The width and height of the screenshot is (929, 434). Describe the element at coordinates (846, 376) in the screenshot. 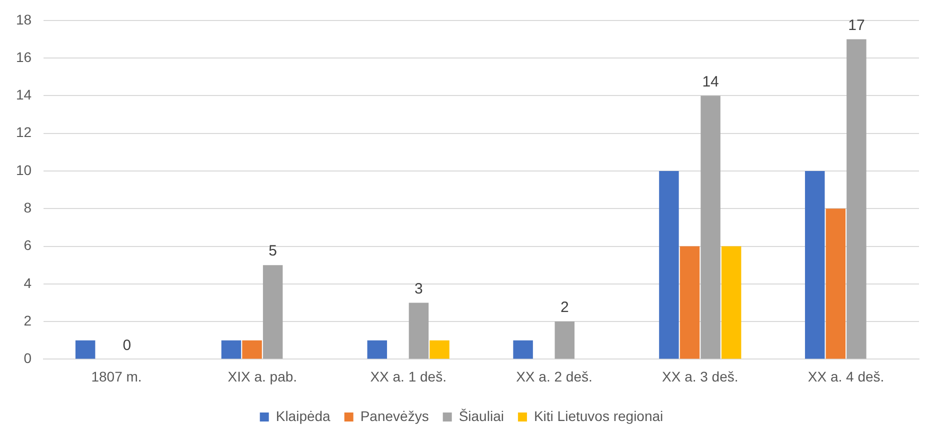

I see `x-tick-label: XX a. 4 deš.` at that location.